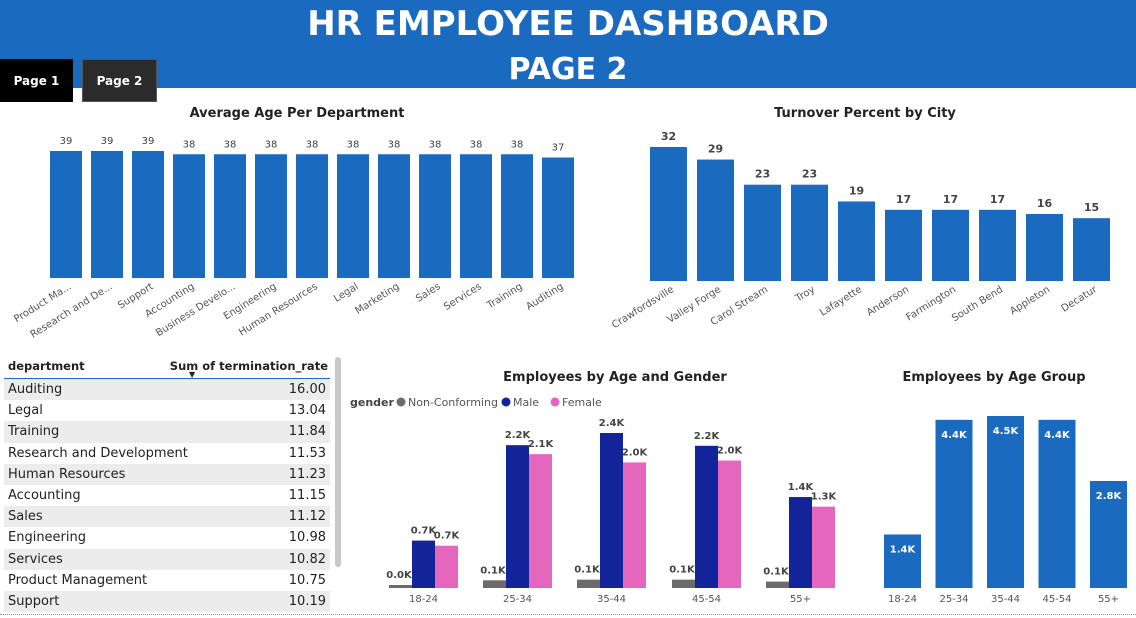 This screenshot has height=618, width=1136. I want to click on x-tick-label: 55+, so click(1108, 599).